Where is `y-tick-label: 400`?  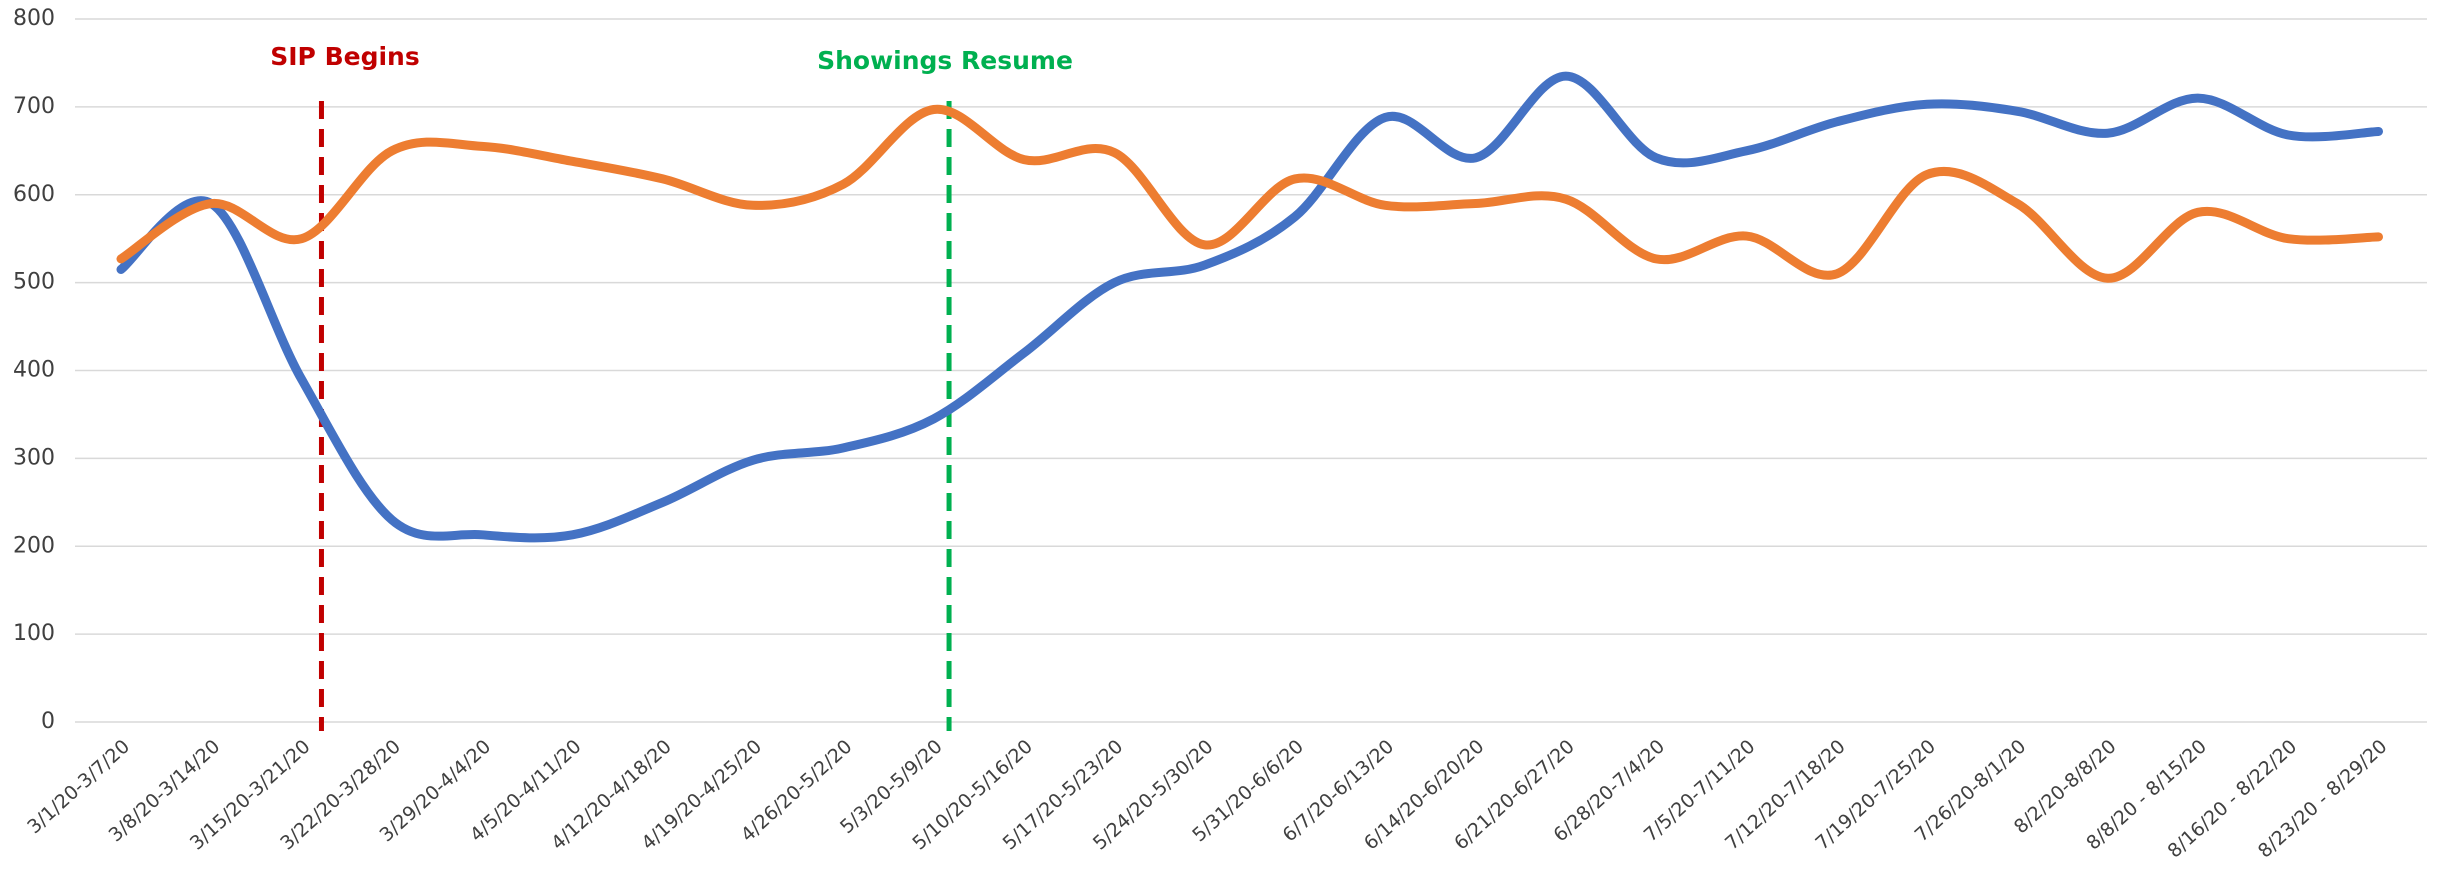
y-tick-label: 400 is located at coordinates (34, 370).